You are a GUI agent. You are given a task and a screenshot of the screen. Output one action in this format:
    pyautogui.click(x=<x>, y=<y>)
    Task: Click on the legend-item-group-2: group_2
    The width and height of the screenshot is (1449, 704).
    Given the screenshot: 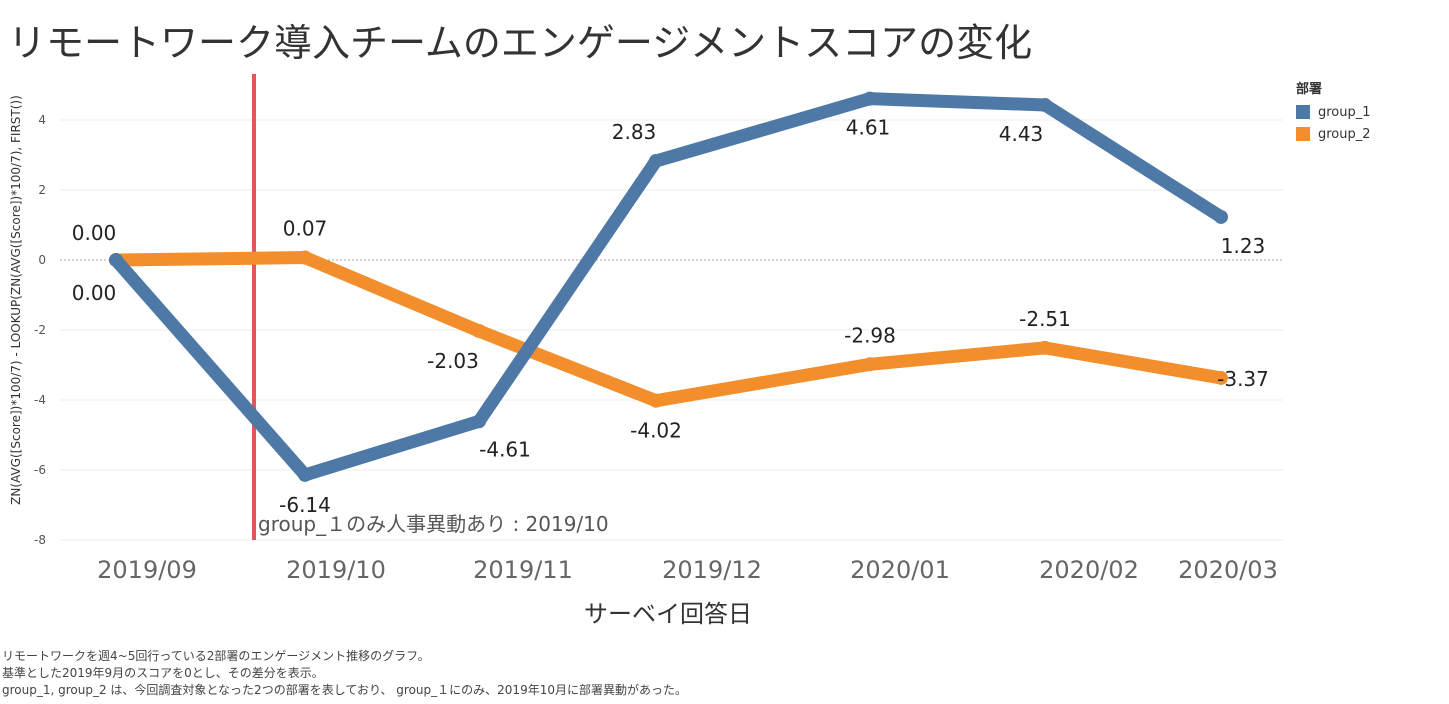 What is the action you would take?
    pyautogui.click(x=1333, y=134)
    